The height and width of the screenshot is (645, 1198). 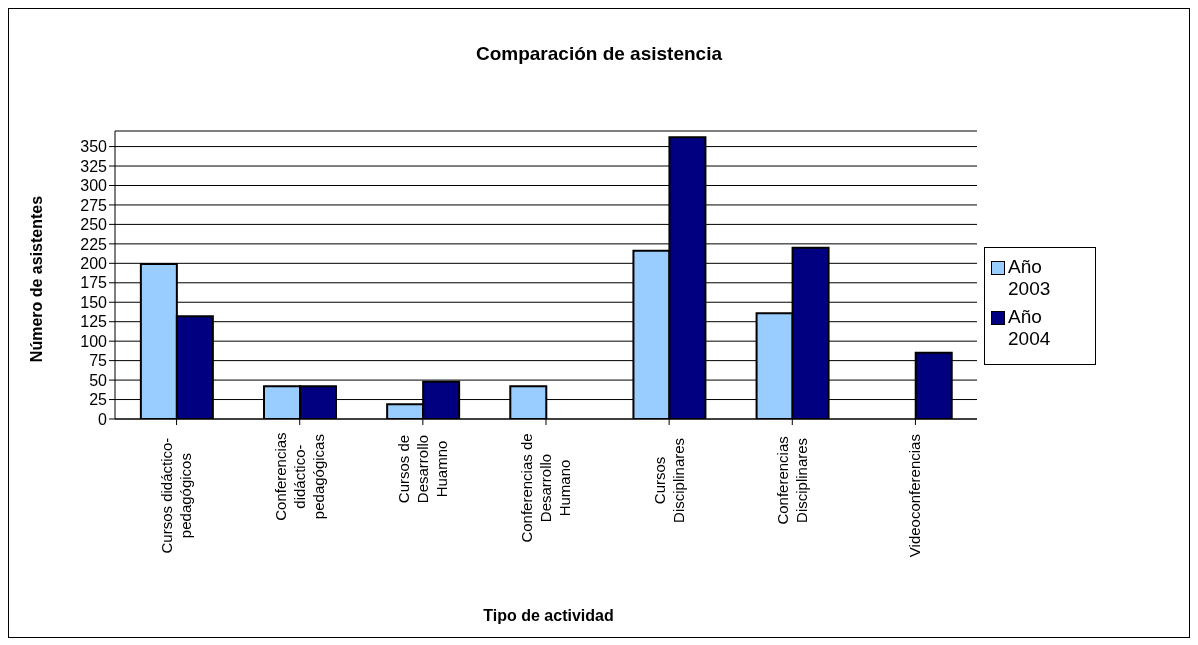 What do you see at coordinates (94, 283) in the screenshot?
I see `y-tick-label: 175` at bounding box center [94, 283].